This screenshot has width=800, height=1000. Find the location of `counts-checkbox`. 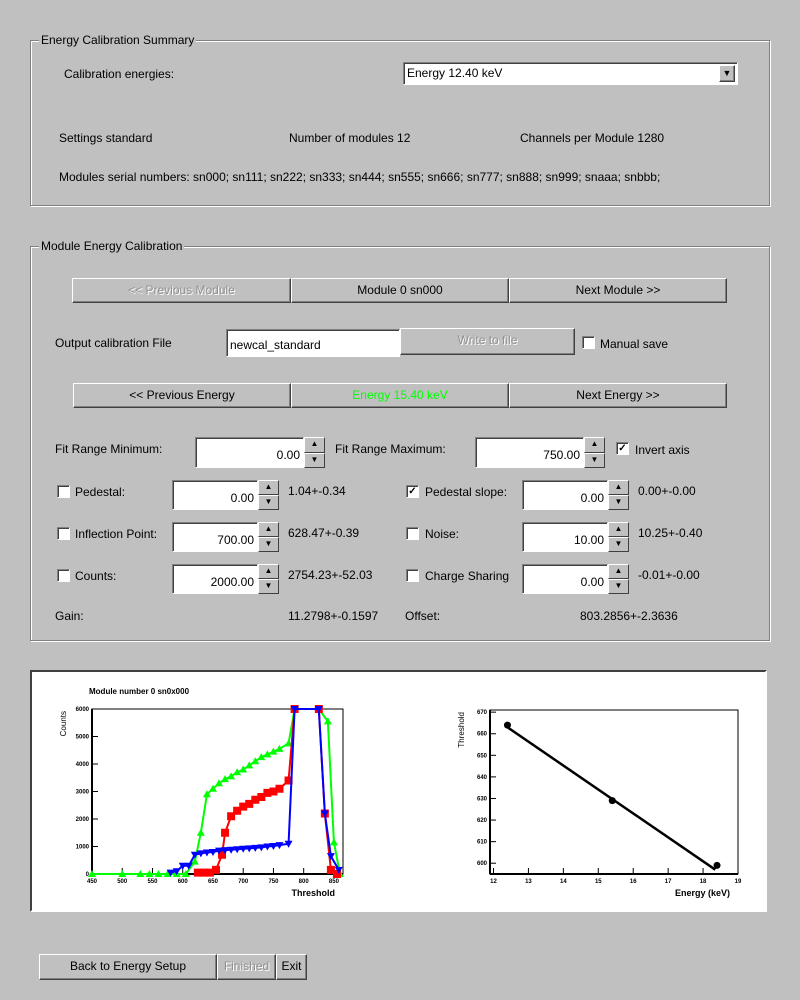

counts-checkbox is located at coordinates (63, 575).